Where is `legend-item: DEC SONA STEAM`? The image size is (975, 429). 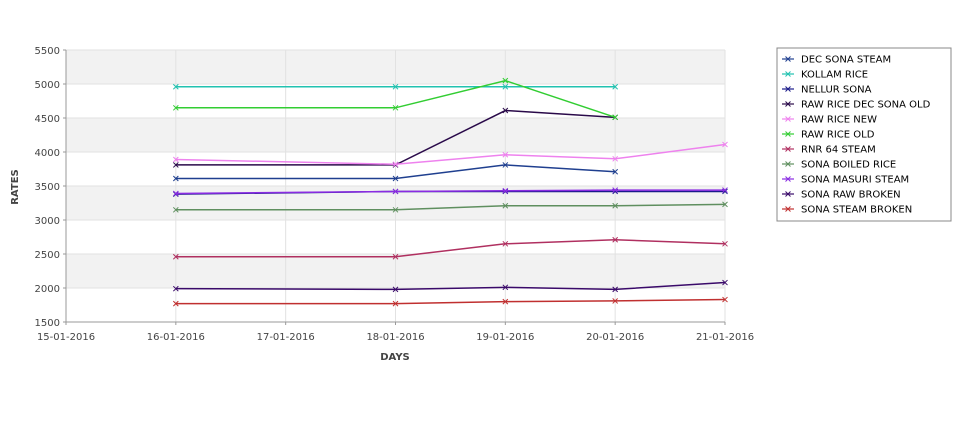 legend-item: DEC SONA STEAM is located at coordinates (836, 60).